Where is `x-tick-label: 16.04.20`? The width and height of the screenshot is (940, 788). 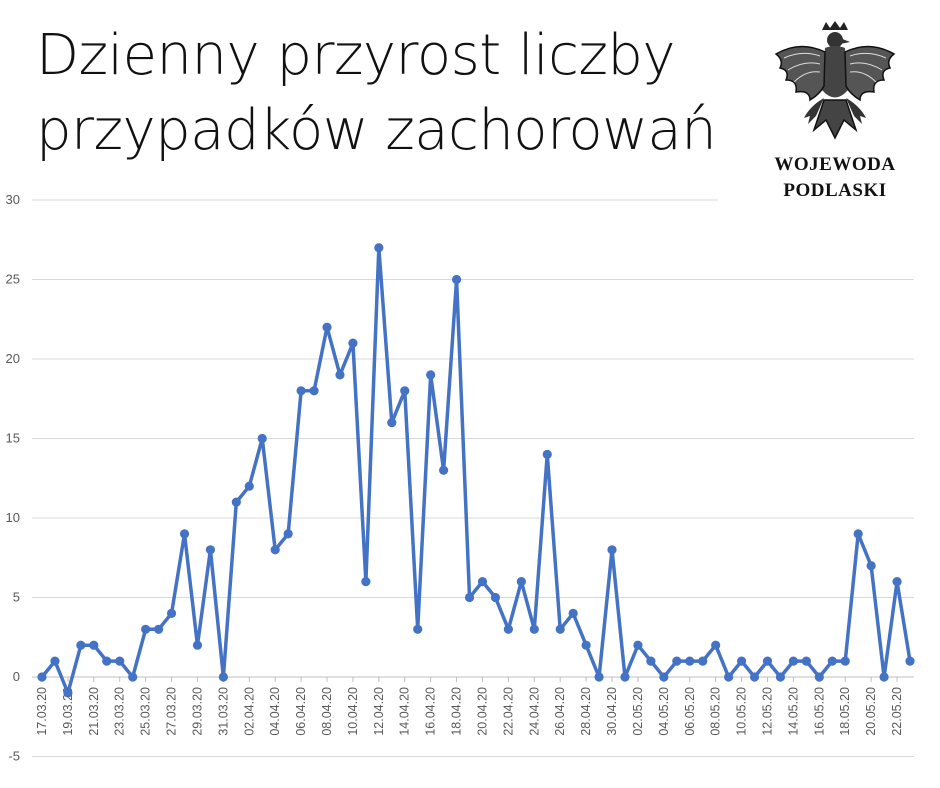
x-tick-label: 16.04.20 is located at coordinates (431, 711).